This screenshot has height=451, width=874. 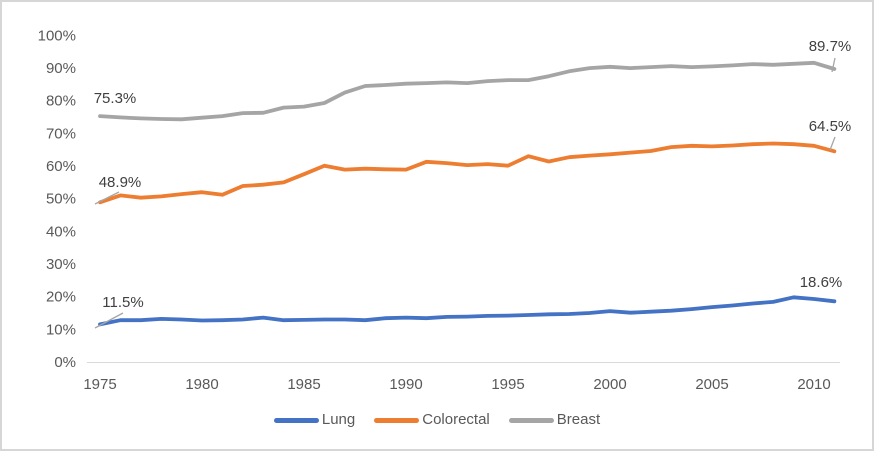 I want to click on y-axis-tick-label: 60%, so click(x=61, y=166).